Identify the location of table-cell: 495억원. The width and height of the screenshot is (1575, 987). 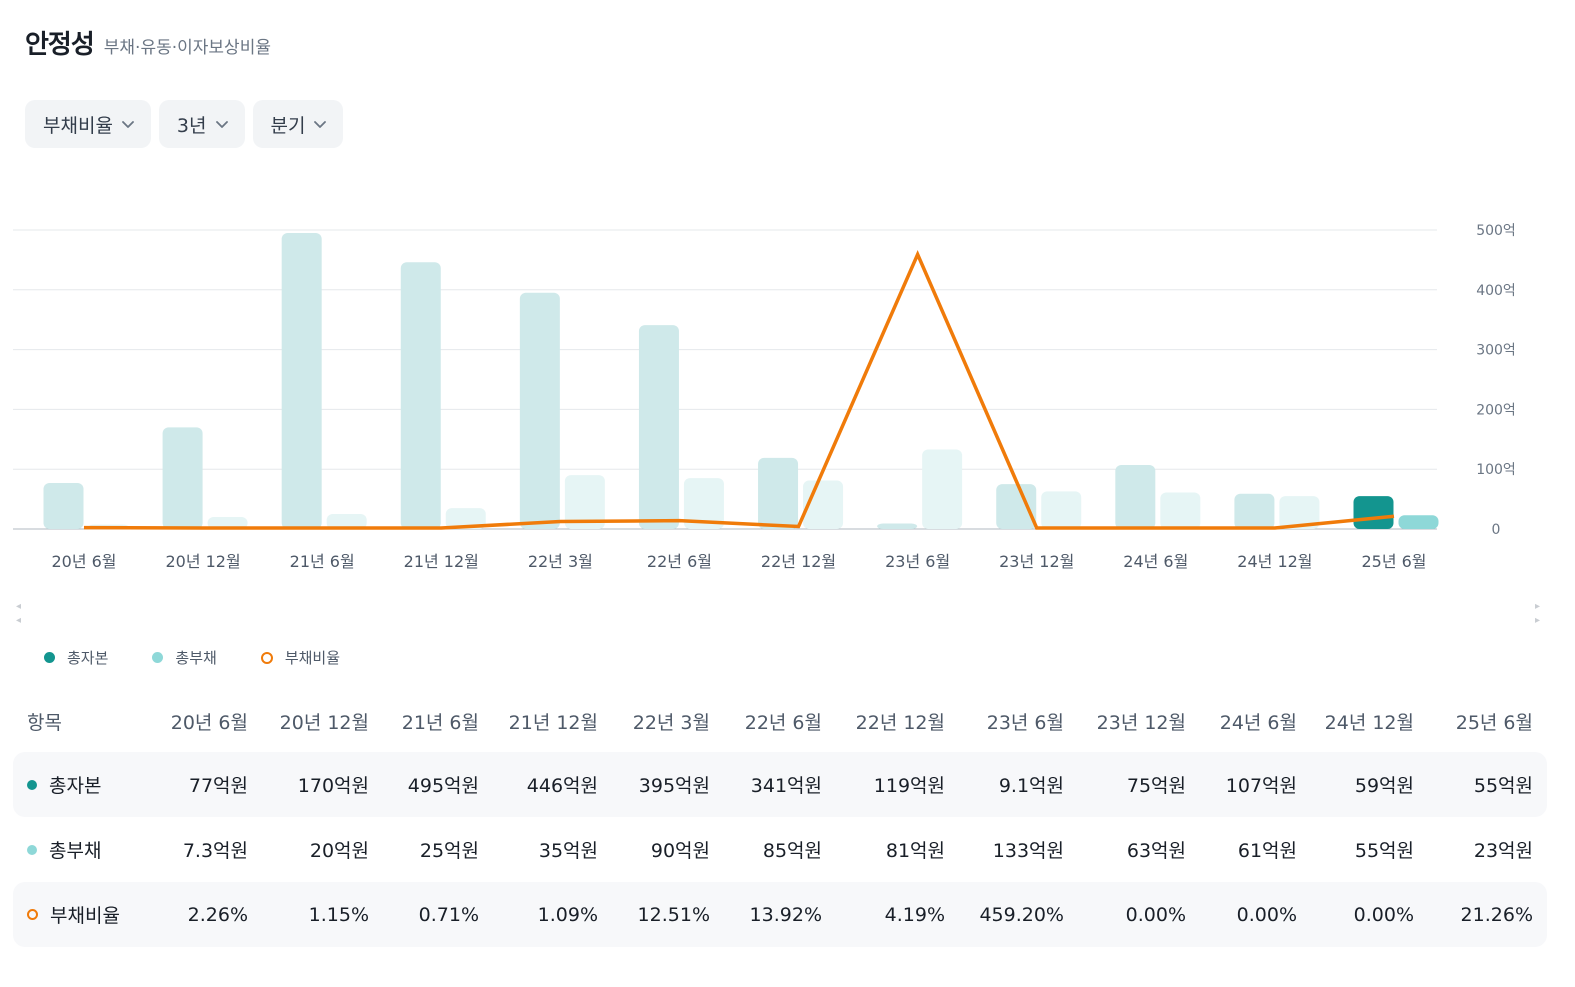
(443, 786).